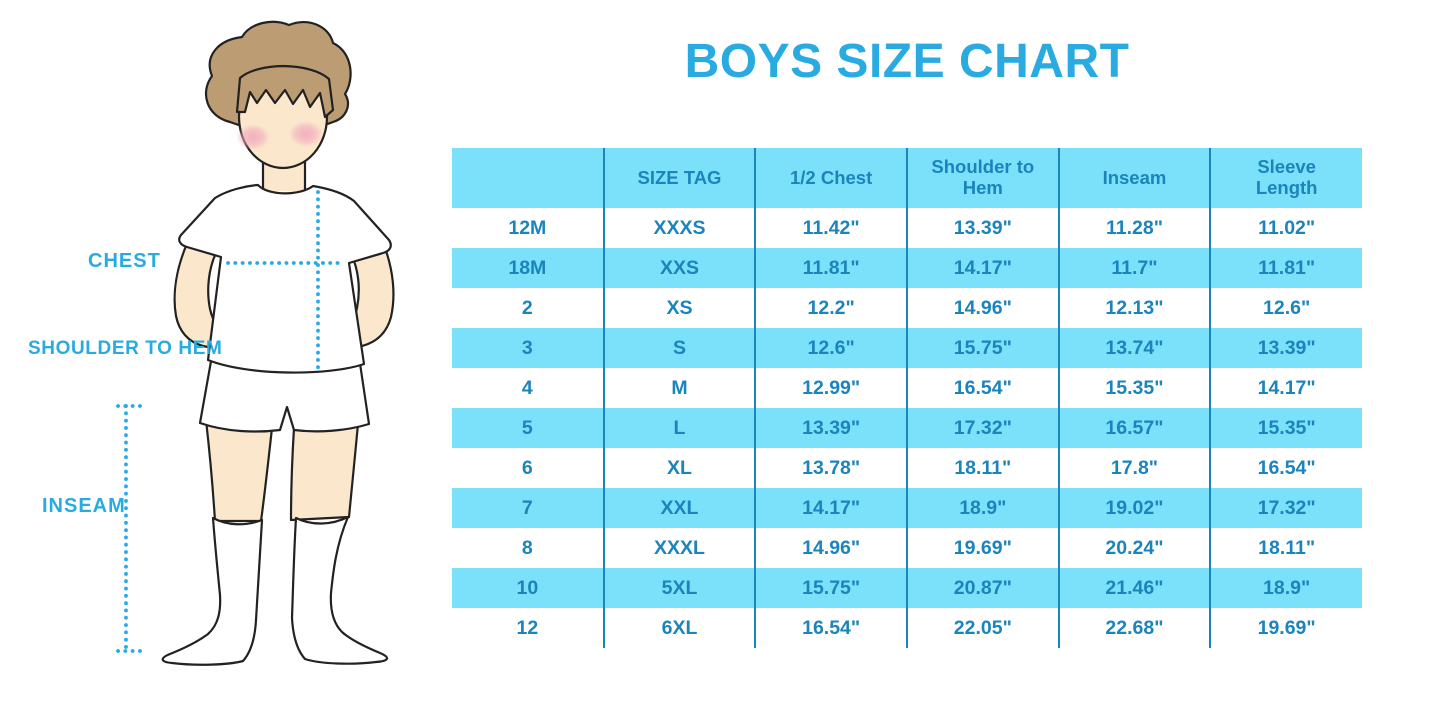 The width and height of the screenshot is (1445, 723). Describe the element at coordinates (679, 178) in the screenshot. I see `column-header: SIZE TAG` at that location.